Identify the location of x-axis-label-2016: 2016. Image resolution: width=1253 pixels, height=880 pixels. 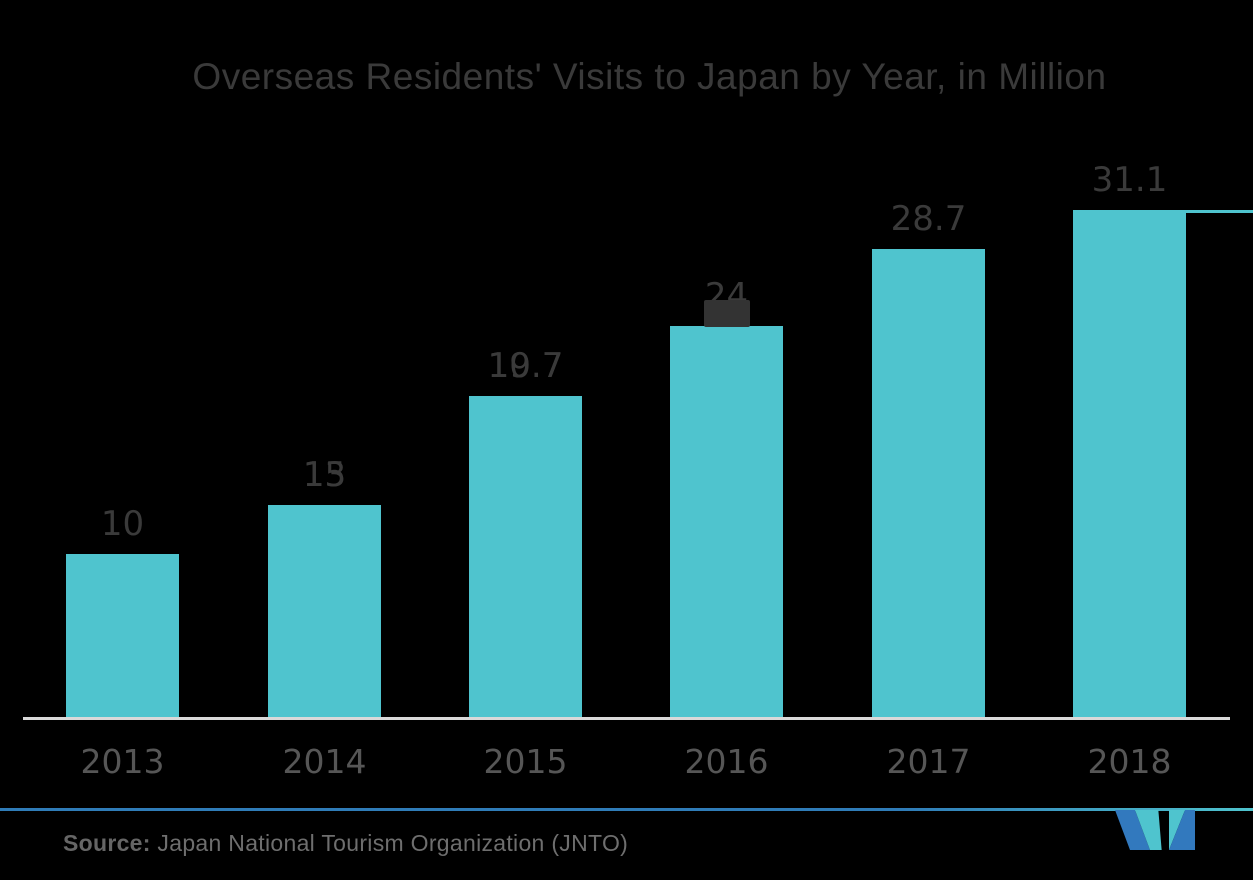
(726, 761).